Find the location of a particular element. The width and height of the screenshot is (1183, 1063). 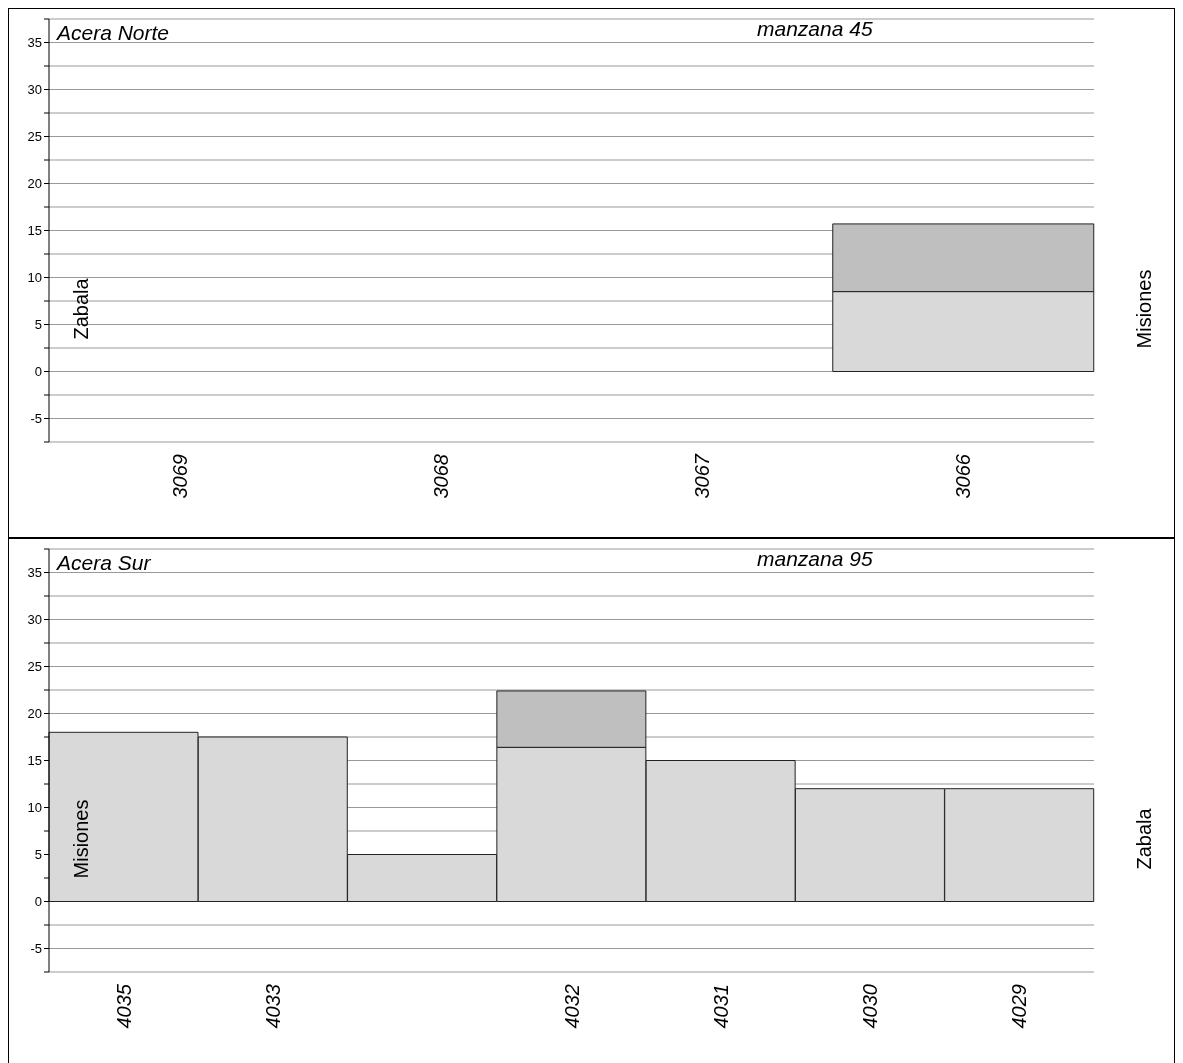

x-tick-label: 3067 is located at coordinates (702, 476).